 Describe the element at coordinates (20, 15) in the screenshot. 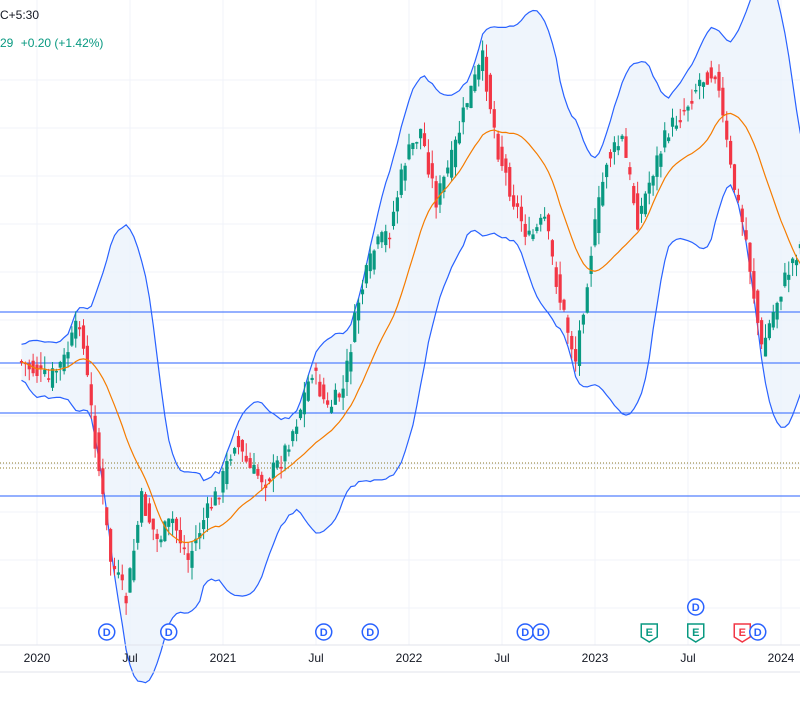

I see `timezone-label: C+5:30` at that location.